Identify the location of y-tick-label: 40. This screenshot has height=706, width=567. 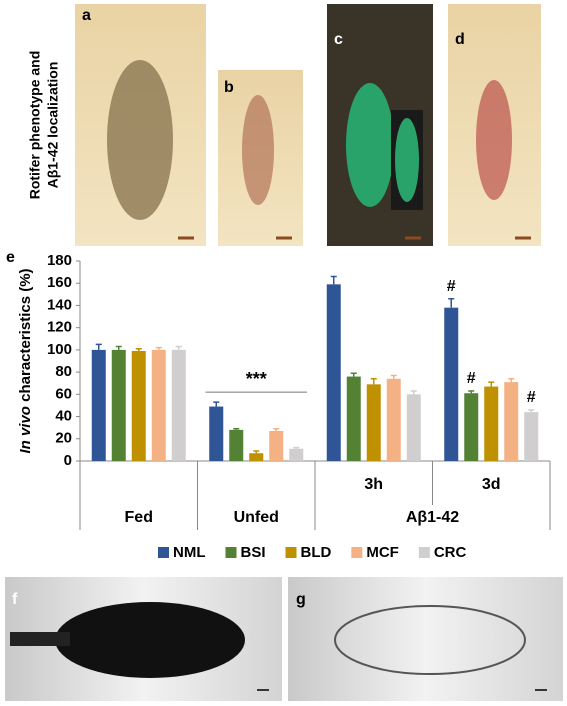
(63, 416).